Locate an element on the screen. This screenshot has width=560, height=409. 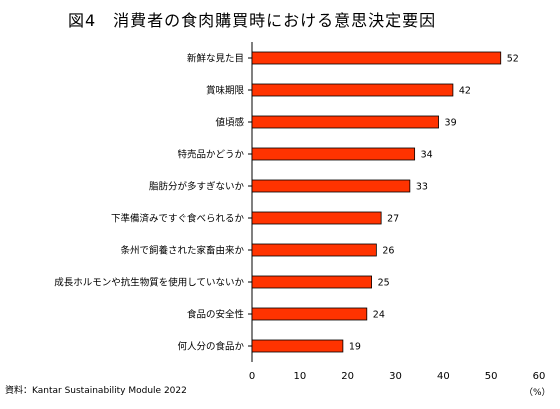
category-label: 食品の安全性 is located at coordinates (216, 315).